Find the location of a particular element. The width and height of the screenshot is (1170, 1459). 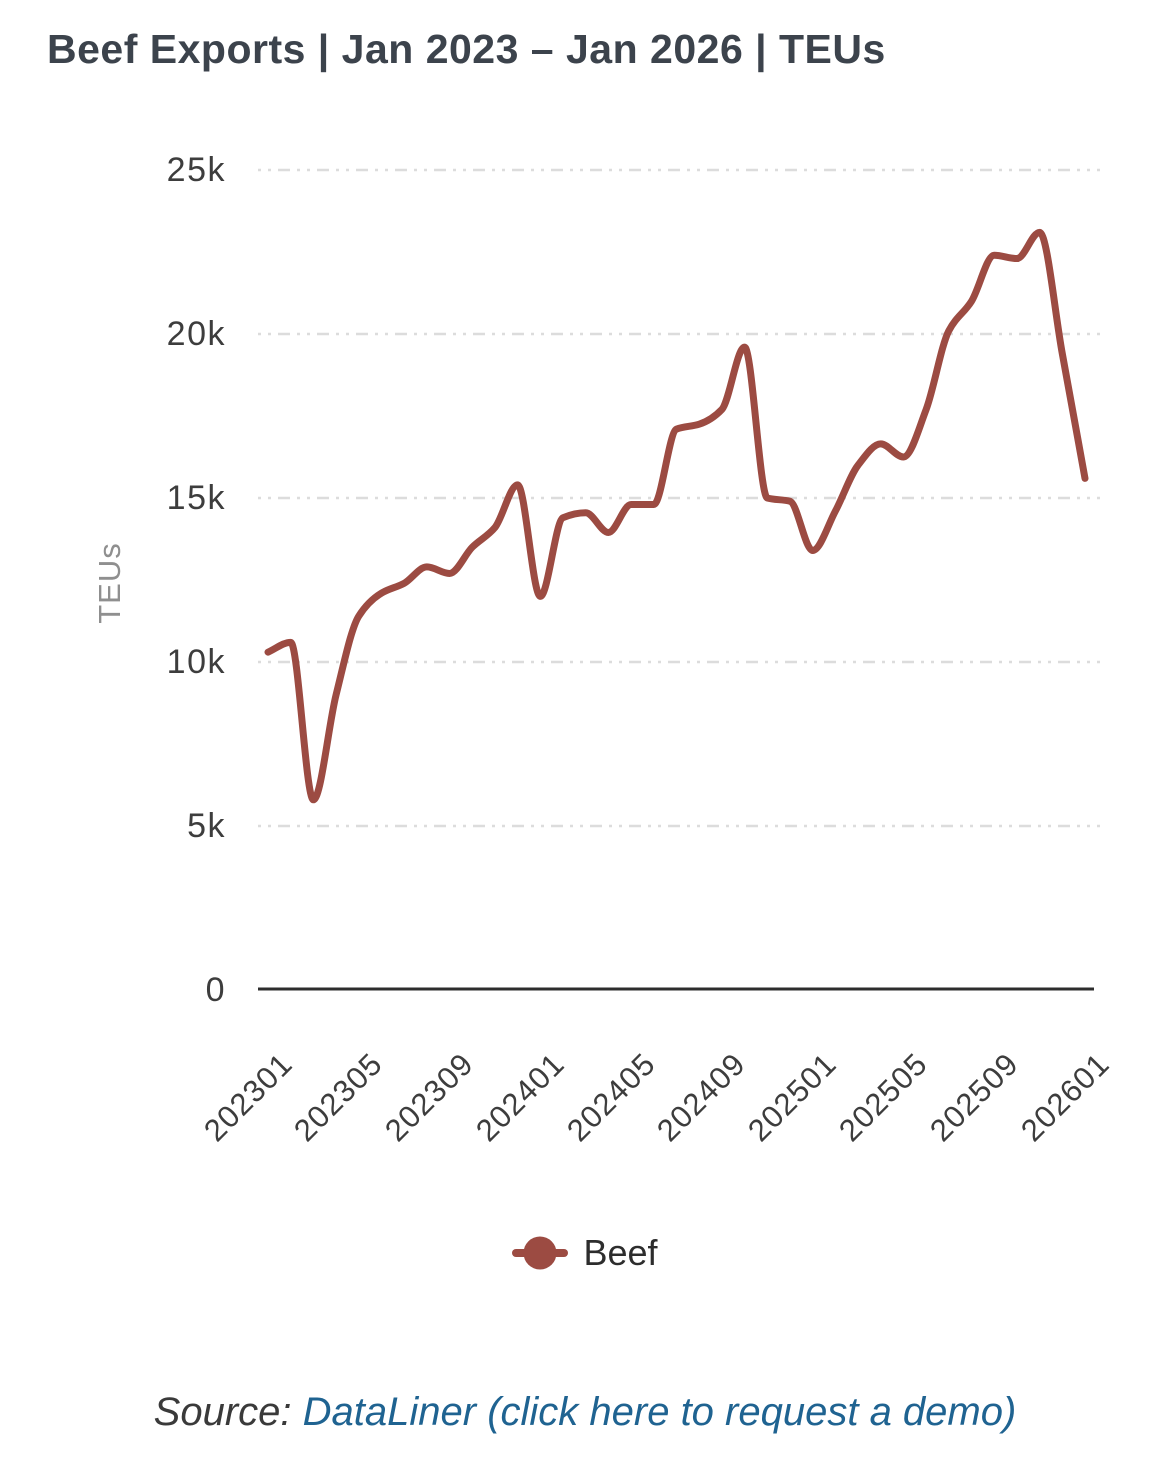

legend-line-dot-marker is located at coordinates (540, 1253).